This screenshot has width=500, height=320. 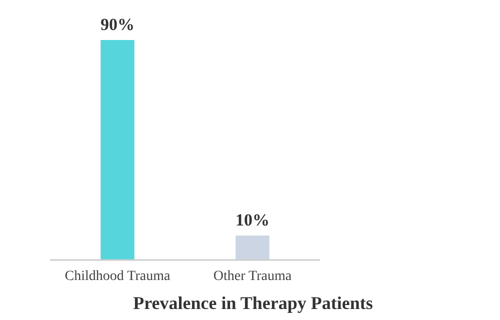 I want to click on x-tick-label: Other Trauma, so click(x=252, y=276).